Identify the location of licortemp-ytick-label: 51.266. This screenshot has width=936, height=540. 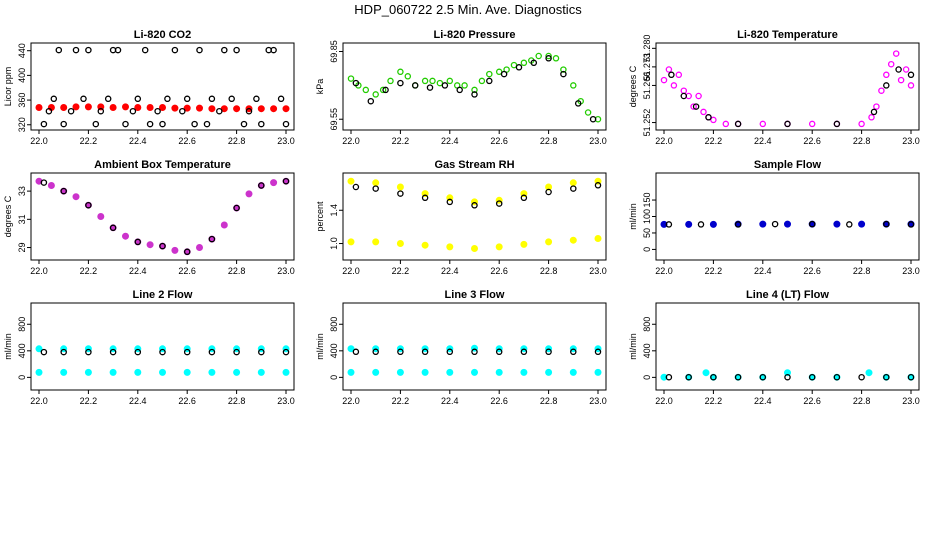
(647, 86).